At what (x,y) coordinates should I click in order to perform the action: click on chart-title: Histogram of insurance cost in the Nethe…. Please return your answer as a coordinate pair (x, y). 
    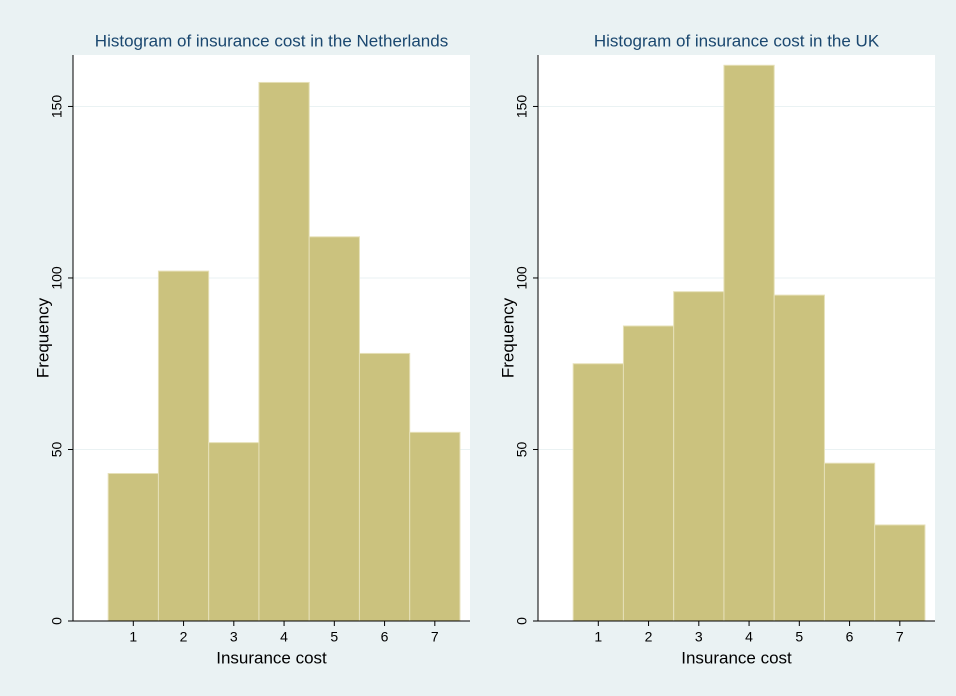
    Looking at the image, I should click on (271, 40).